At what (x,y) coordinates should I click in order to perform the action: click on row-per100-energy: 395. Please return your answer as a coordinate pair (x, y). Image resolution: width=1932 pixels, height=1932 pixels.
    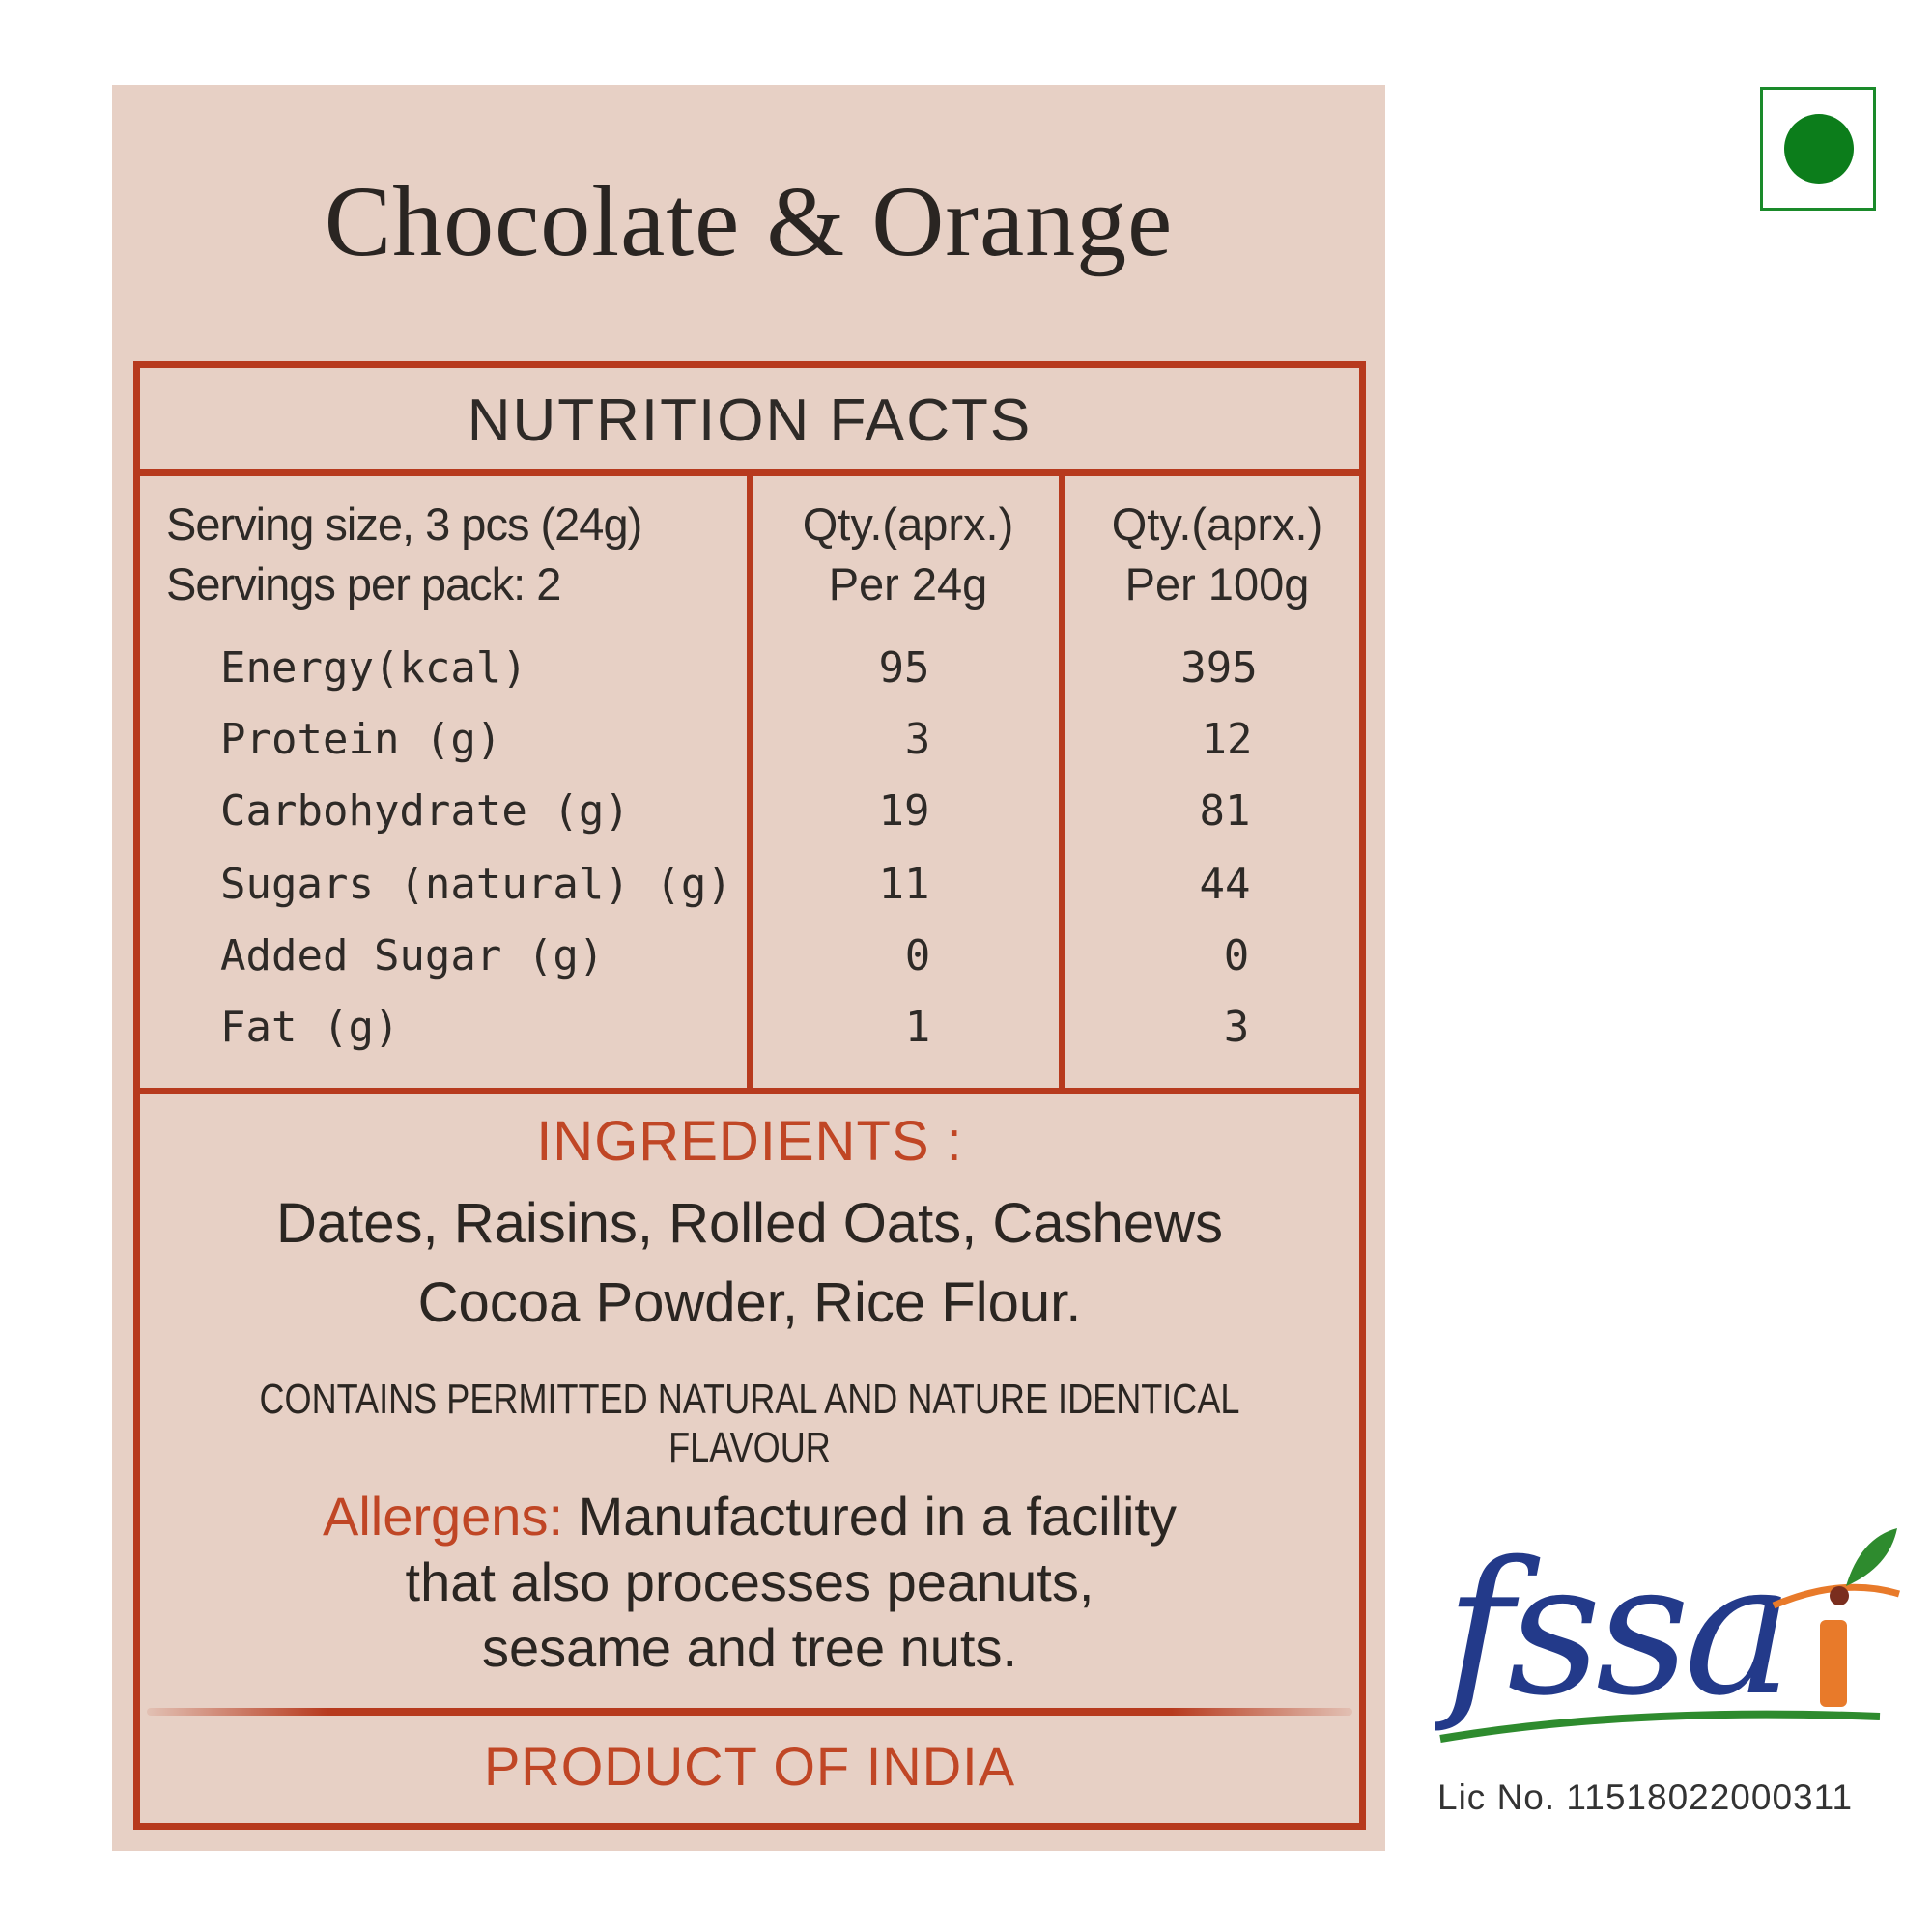
    Looking at the image, I should click on (1219, 668).